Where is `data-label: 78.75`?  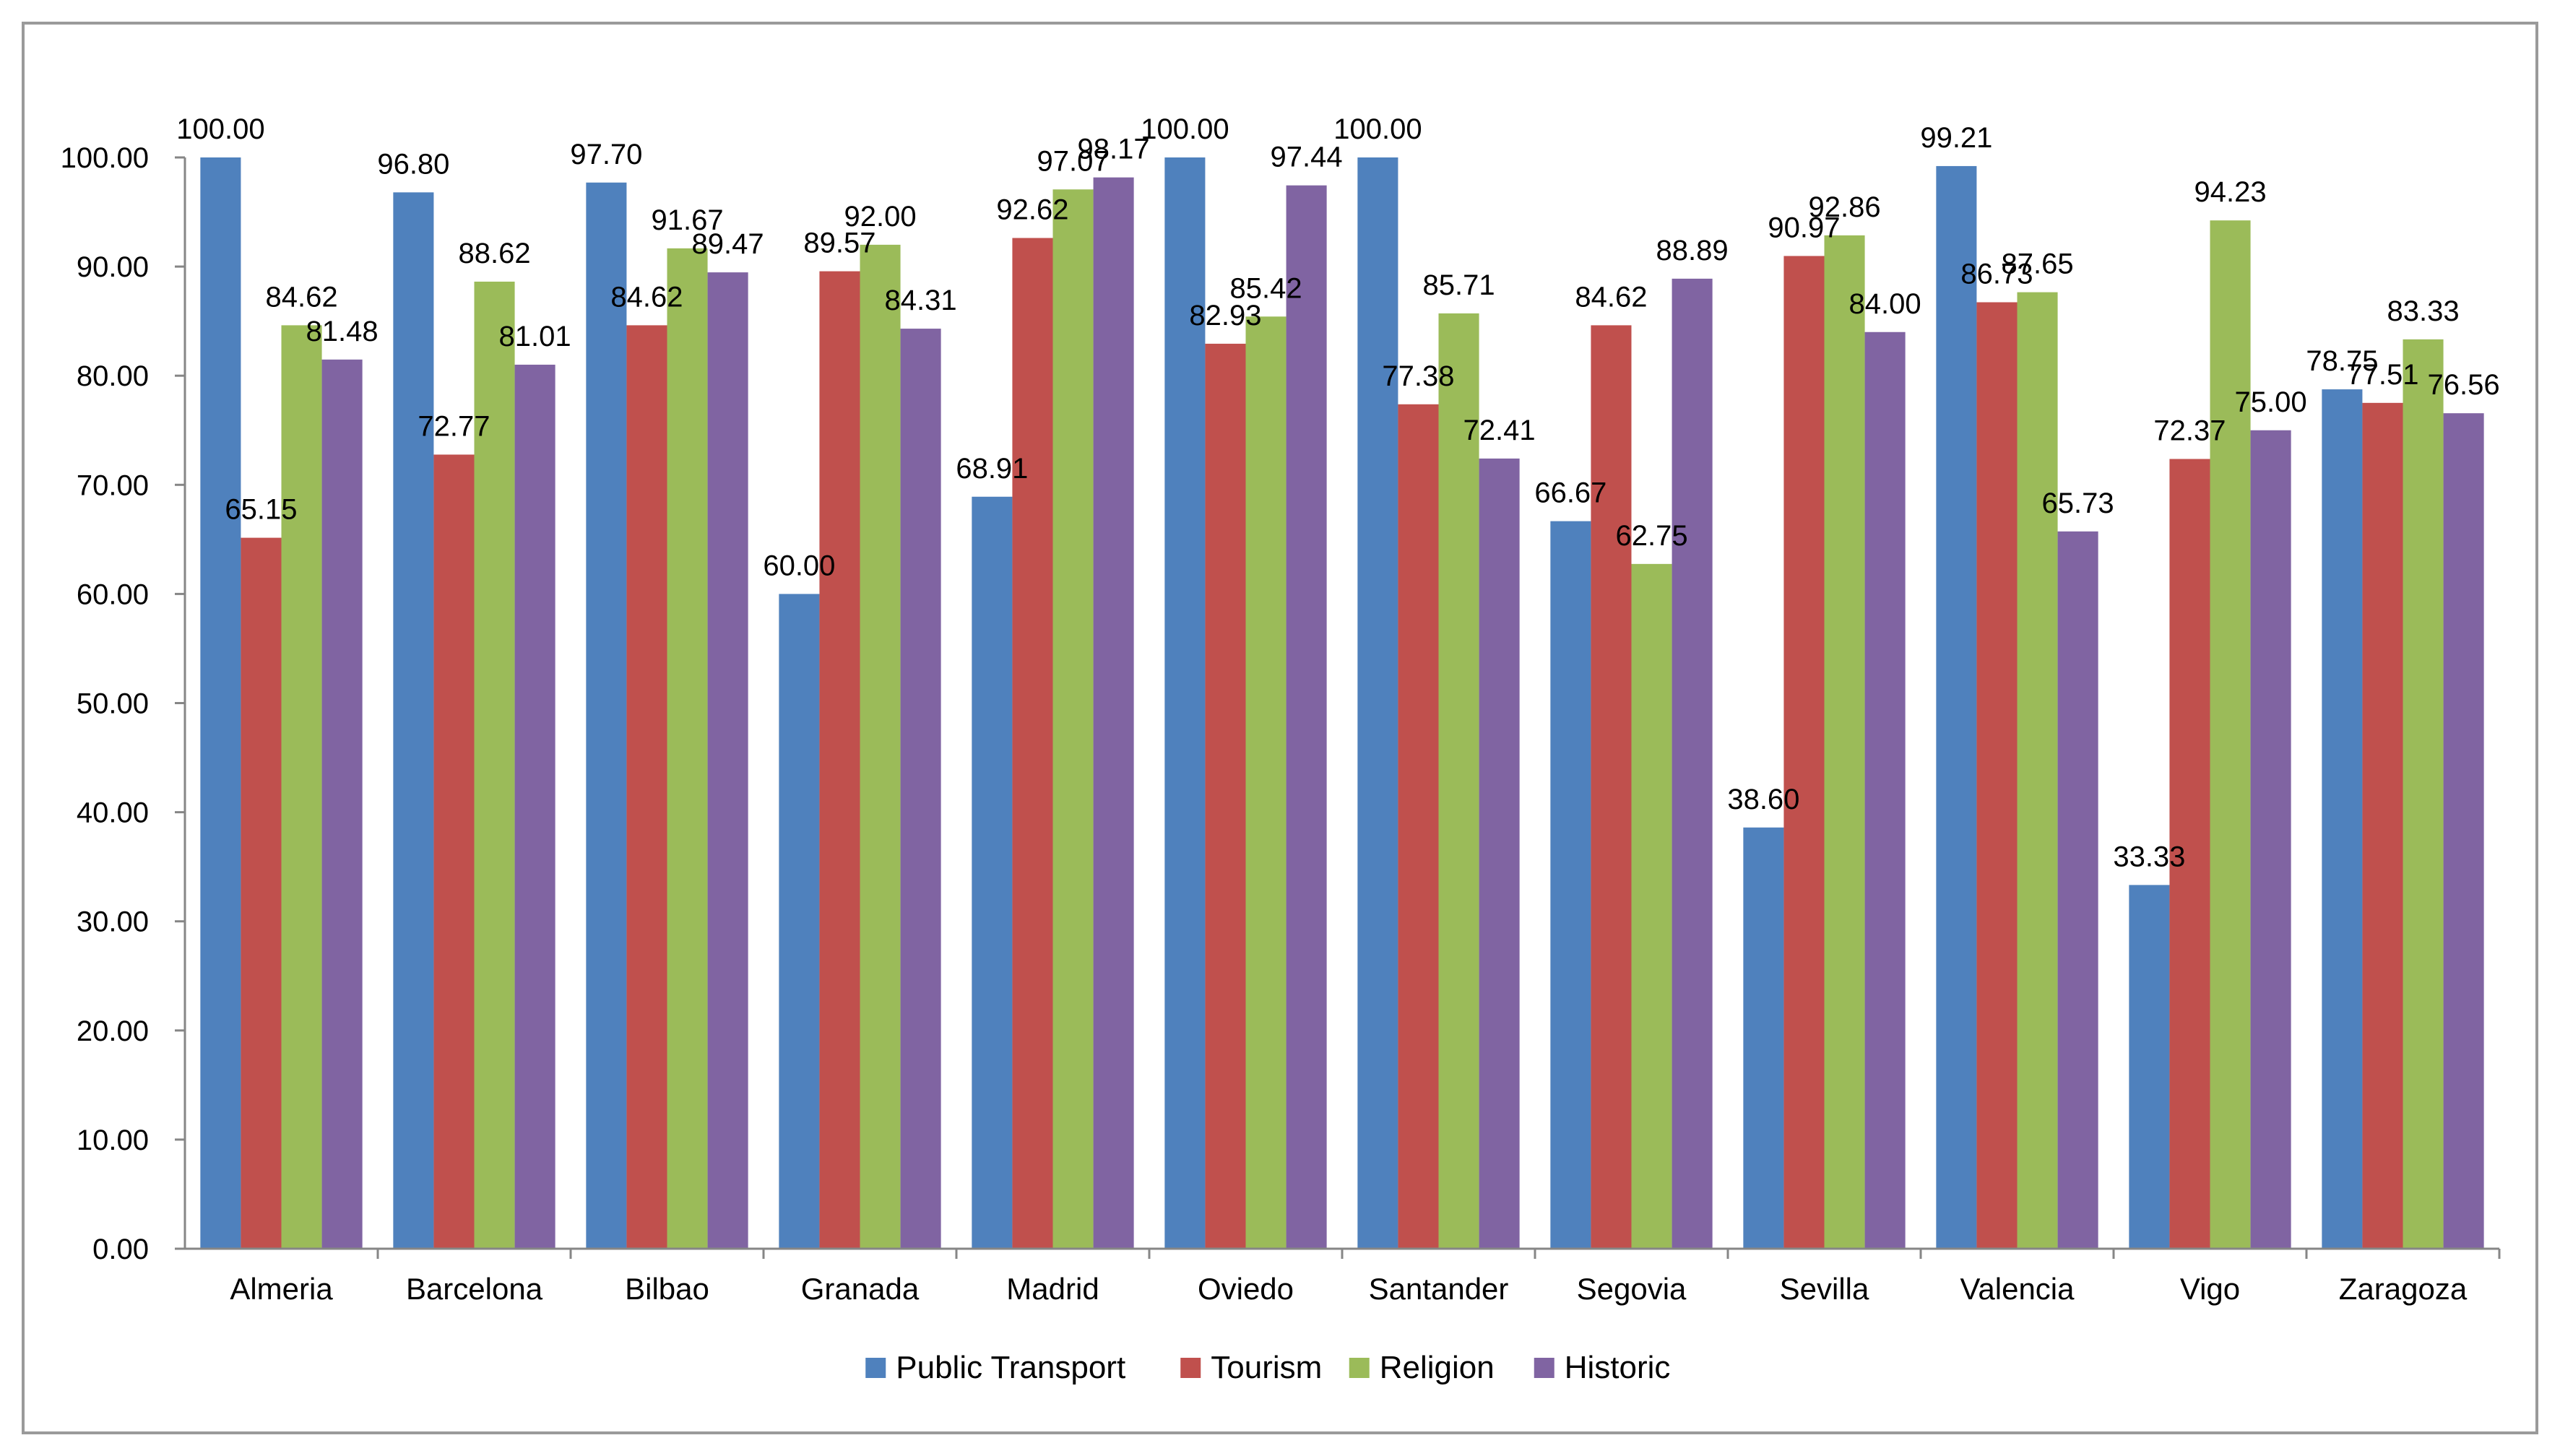 data-label: 78.75 is located at coordinates (2342, 361).